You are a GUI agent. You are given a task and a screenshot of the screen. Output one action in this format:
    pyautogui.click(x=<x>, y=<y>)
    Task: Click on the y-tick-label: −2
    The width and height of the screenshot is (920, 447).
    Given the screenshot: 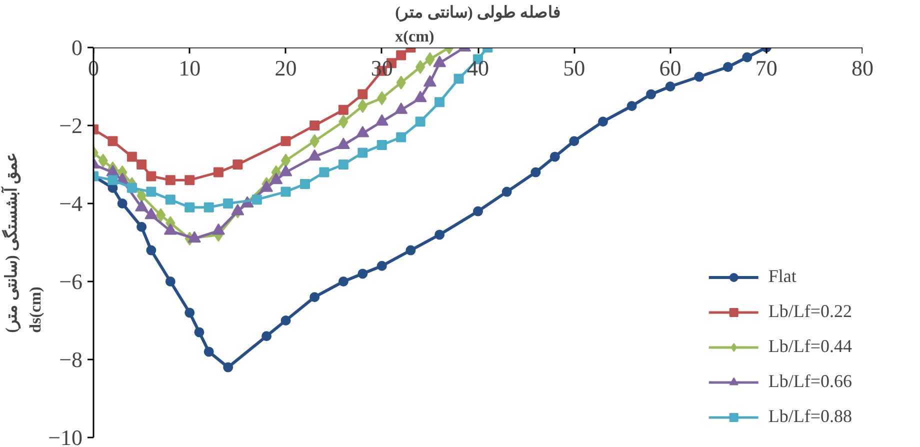 What is the action you would take?
    pyautogui.click(x=71, y=125)
    